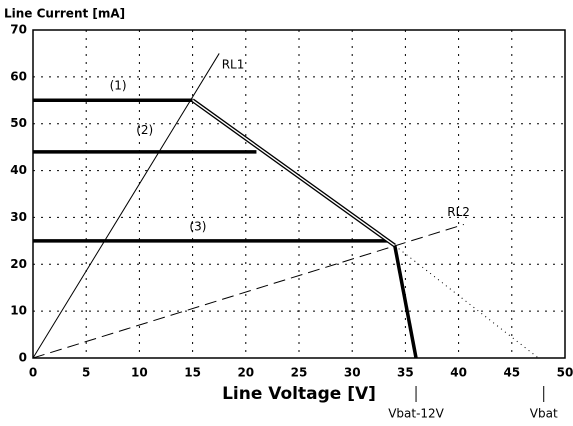 The image size is (573, 426). What do you see at coordinates (23, 358) in the screenshot?
I see `y-tick-label: 0` at bounding box center [23, 358].